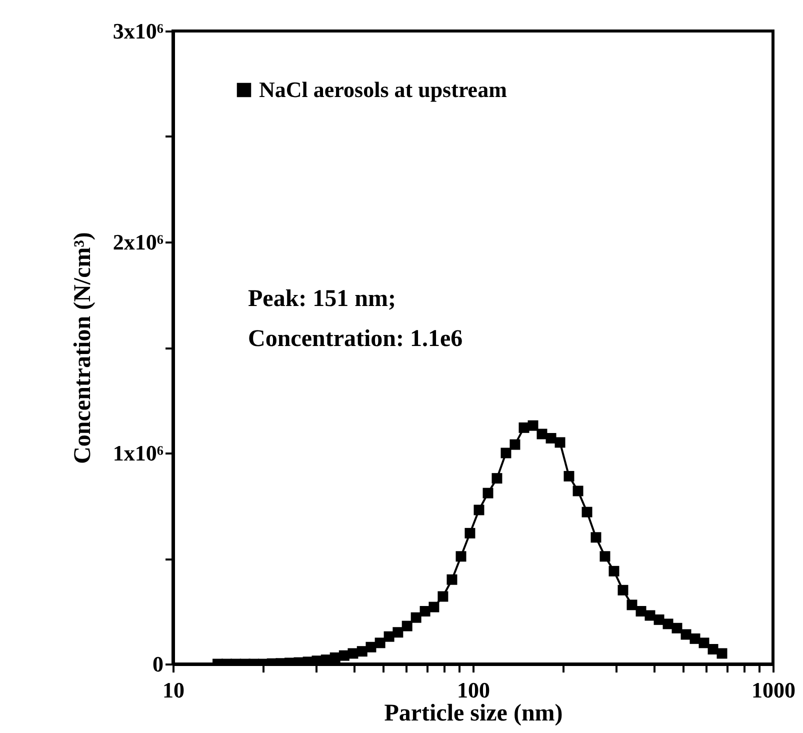  I want to click on annotation: Peak: 151 nm;, so click(322, 299).